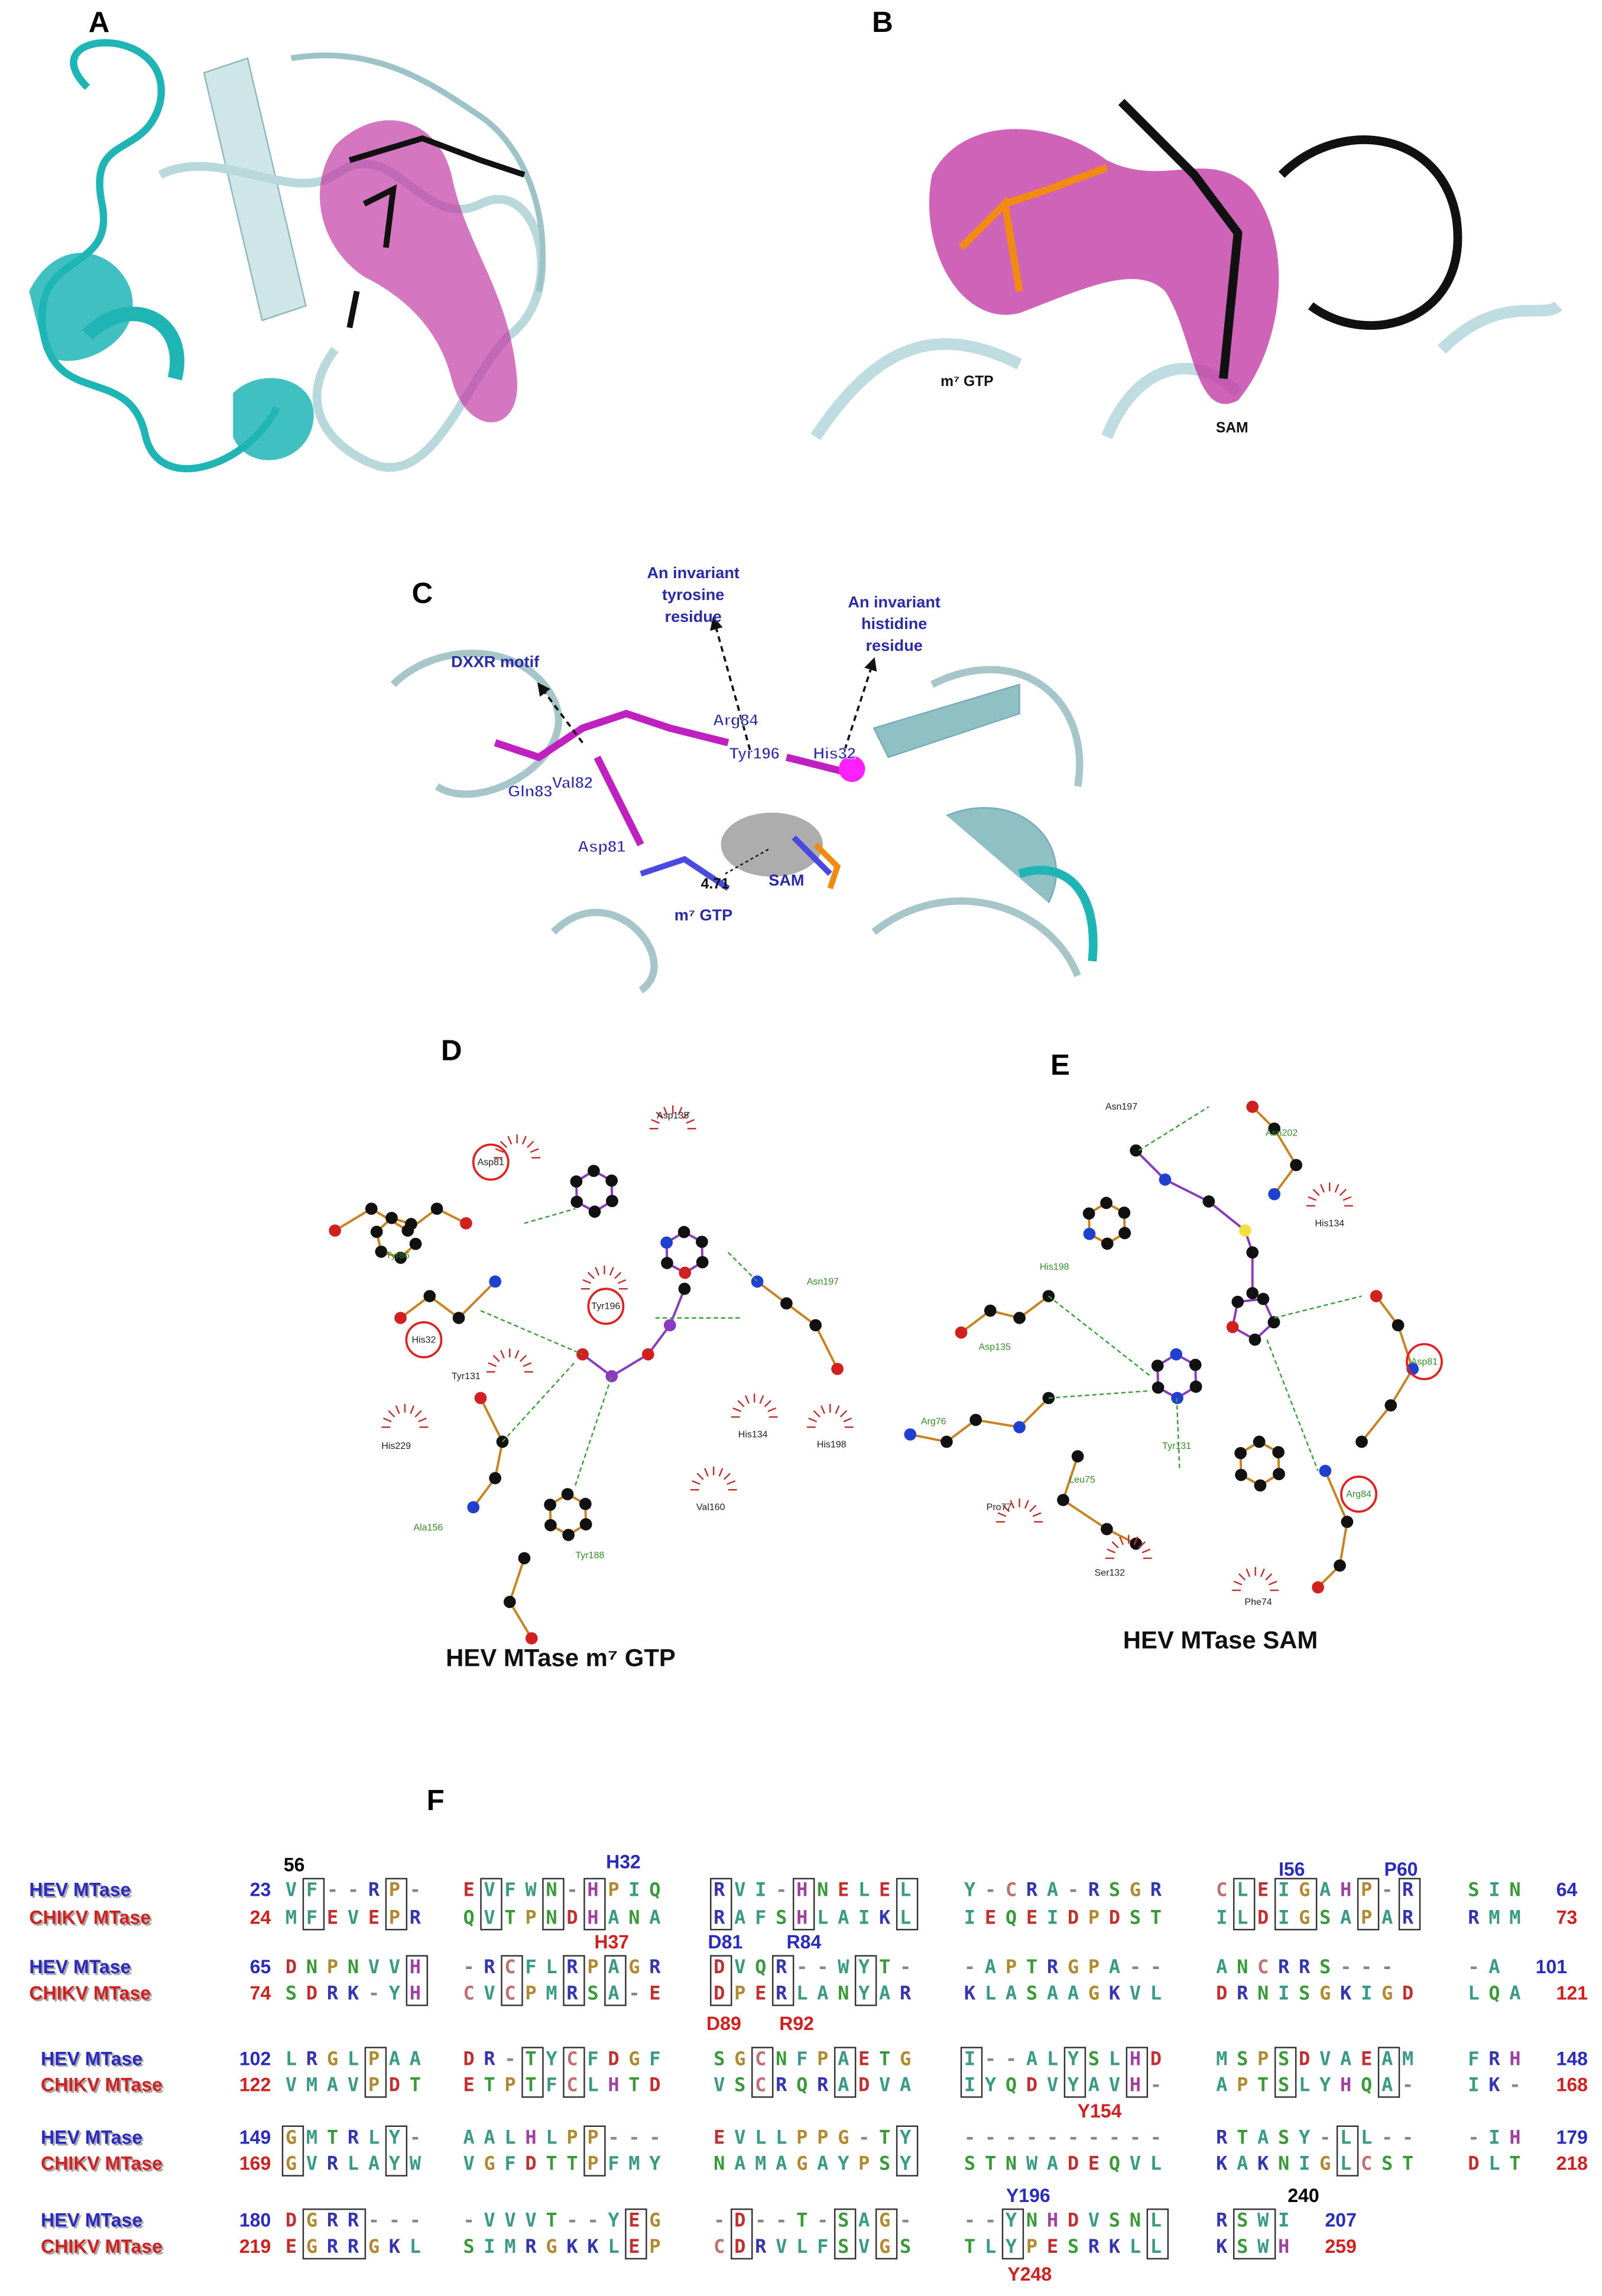  What do you see at coordinates (1572, 2137) in the screenshot?
I see `end-number: 179` at bounding box center [1572, 2137].